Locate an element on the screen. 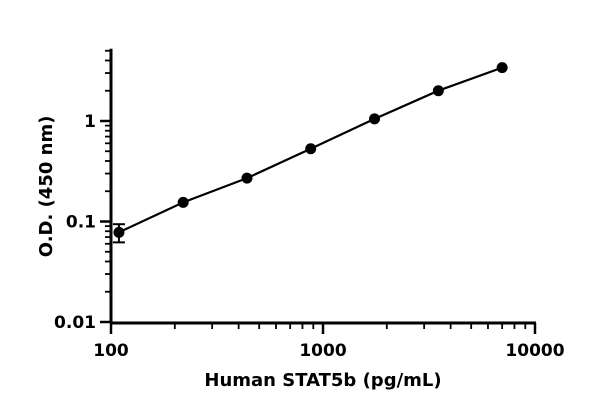 Image resolution: width=600 pixels, height=409 pixels. y-tick-label: 0.01 is located at coordinates (75, 323).